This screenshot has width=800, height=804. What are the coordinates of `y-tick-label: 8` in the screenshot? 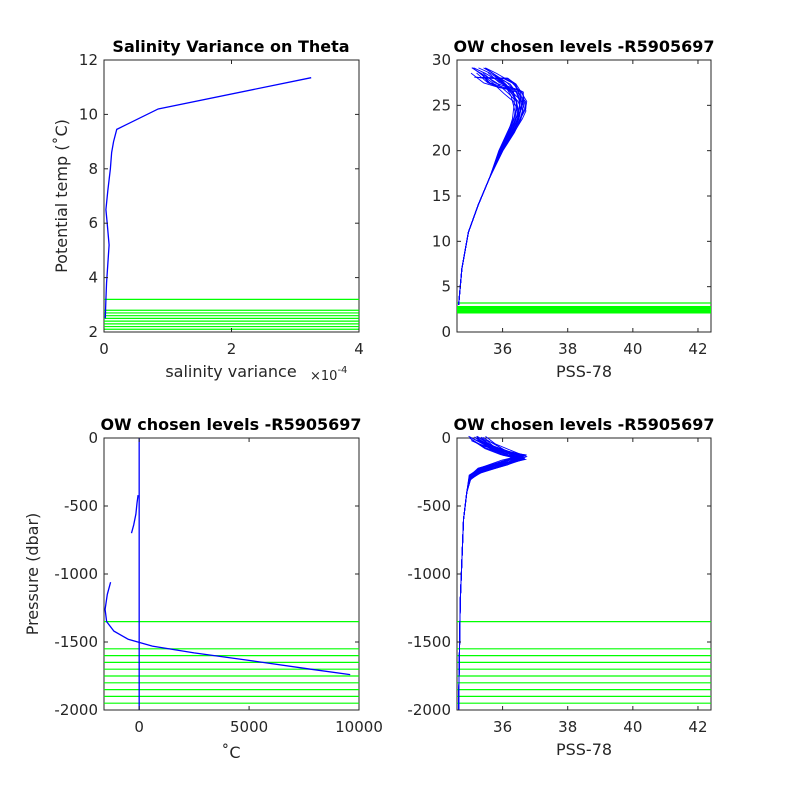 It's located at (93, 169).